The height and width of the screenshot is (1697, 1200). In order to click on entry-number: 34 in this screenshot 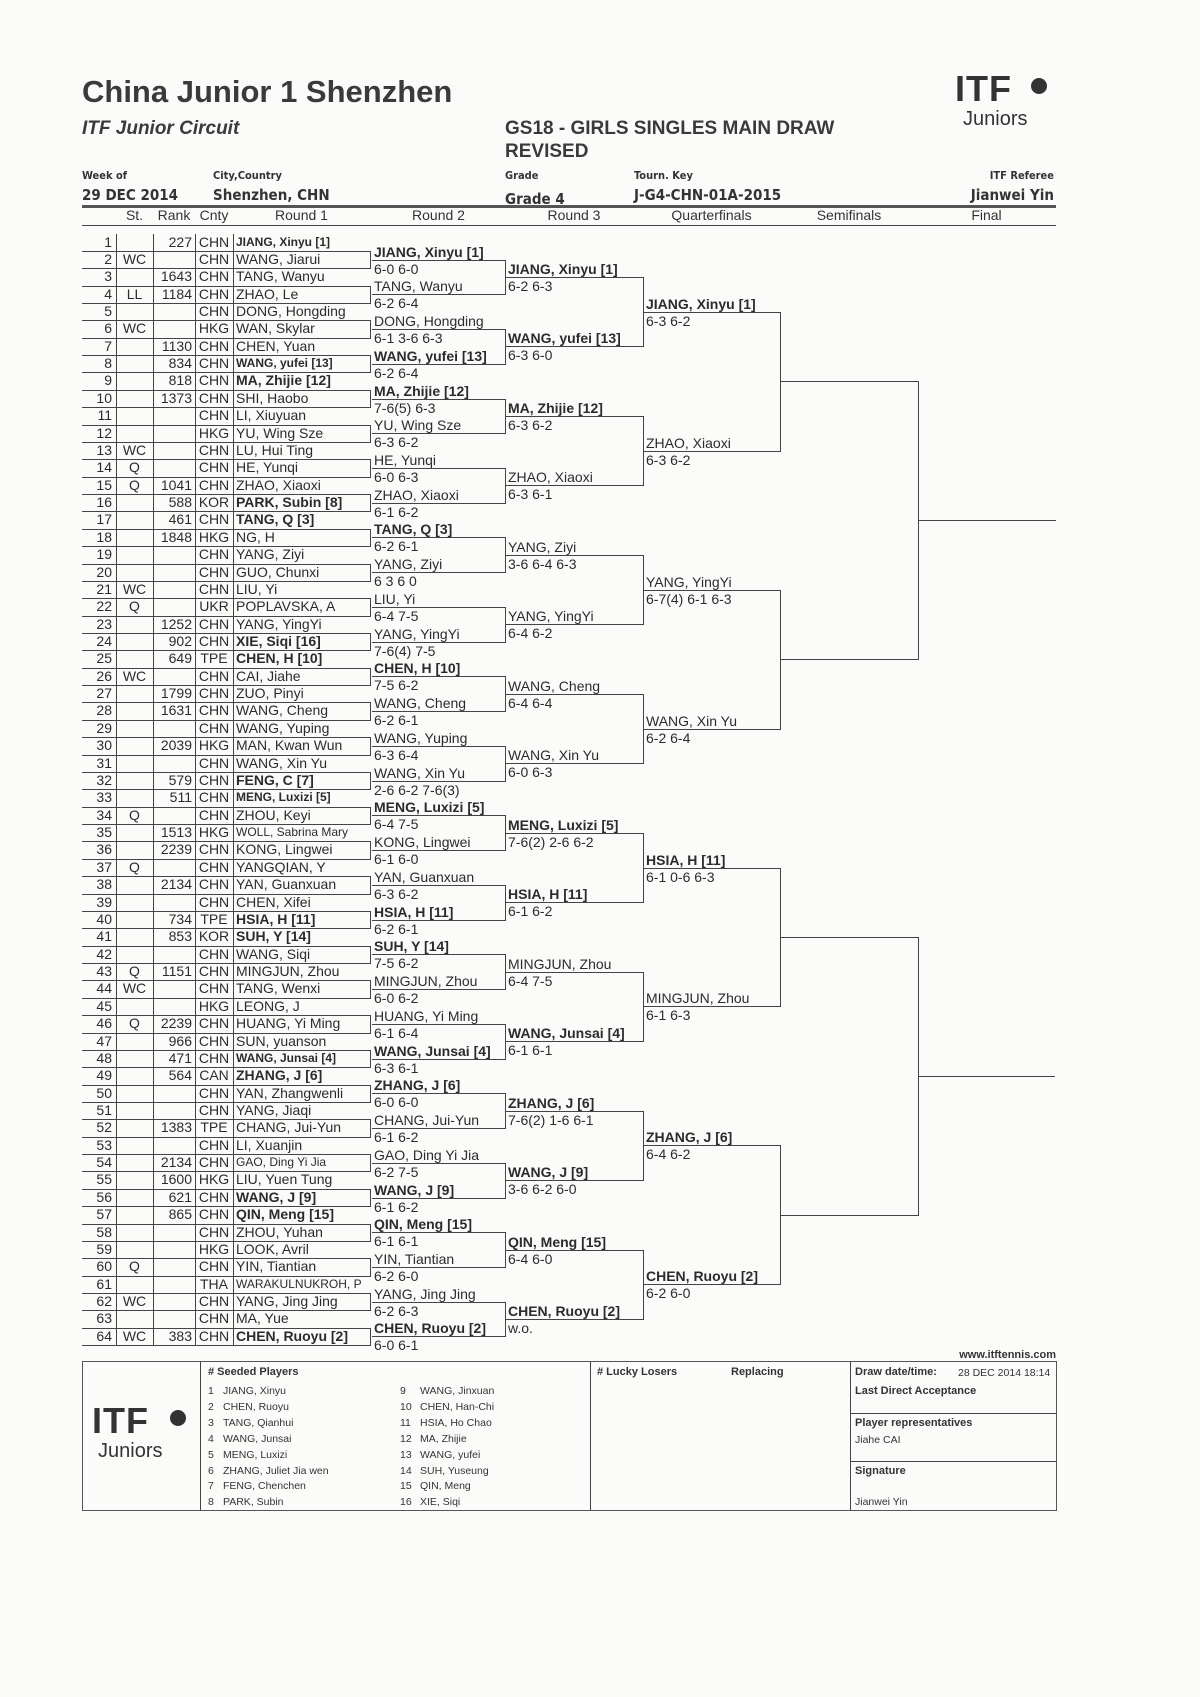, I will do `click(104, 814)`.